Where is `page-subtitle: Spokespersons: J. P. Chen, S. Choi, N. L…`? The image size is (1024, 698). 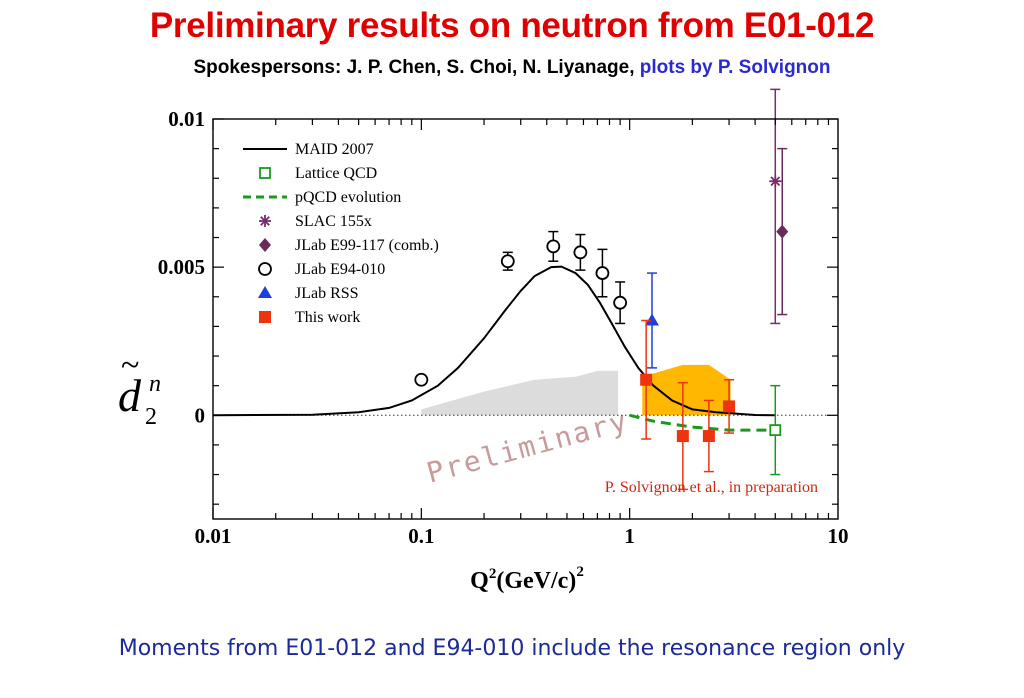 page-subtitle: Spokespersons: J. P. Chen, S. Choi, N. L… is located at coordinates (512, 68).